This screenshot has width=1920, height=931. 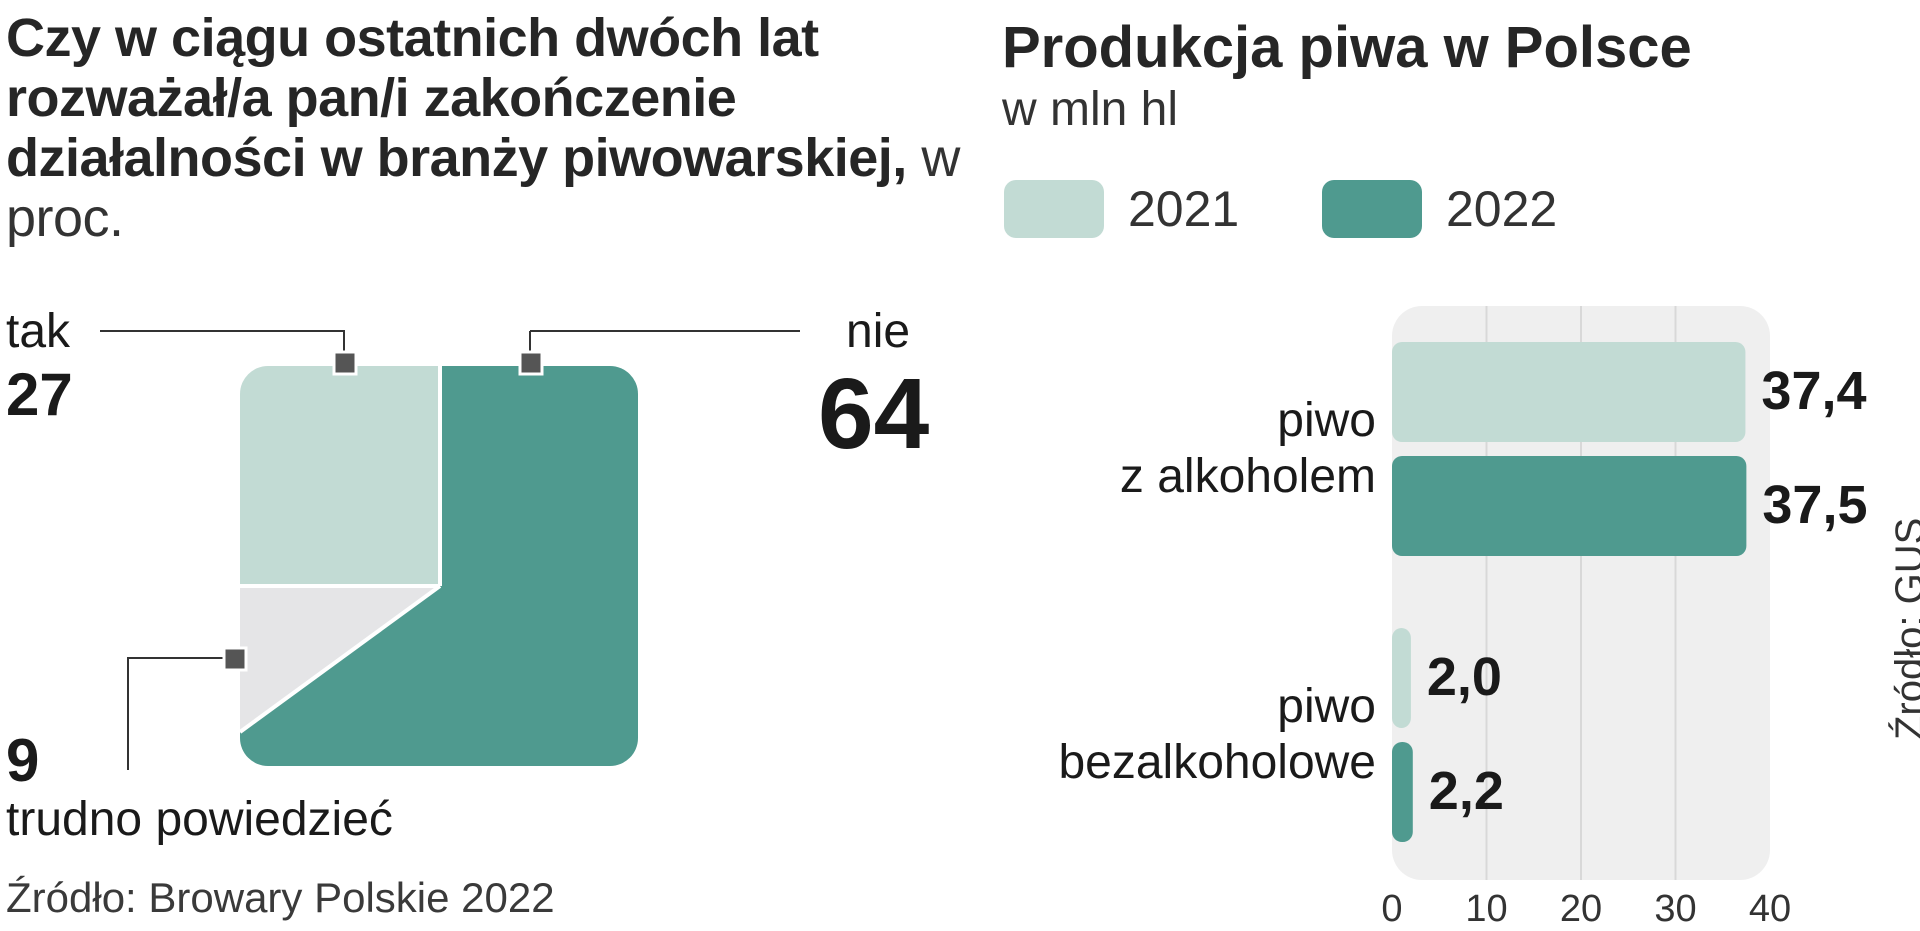 I want to click on bar-value-label: 37,4, so click(x=1814, y=391).